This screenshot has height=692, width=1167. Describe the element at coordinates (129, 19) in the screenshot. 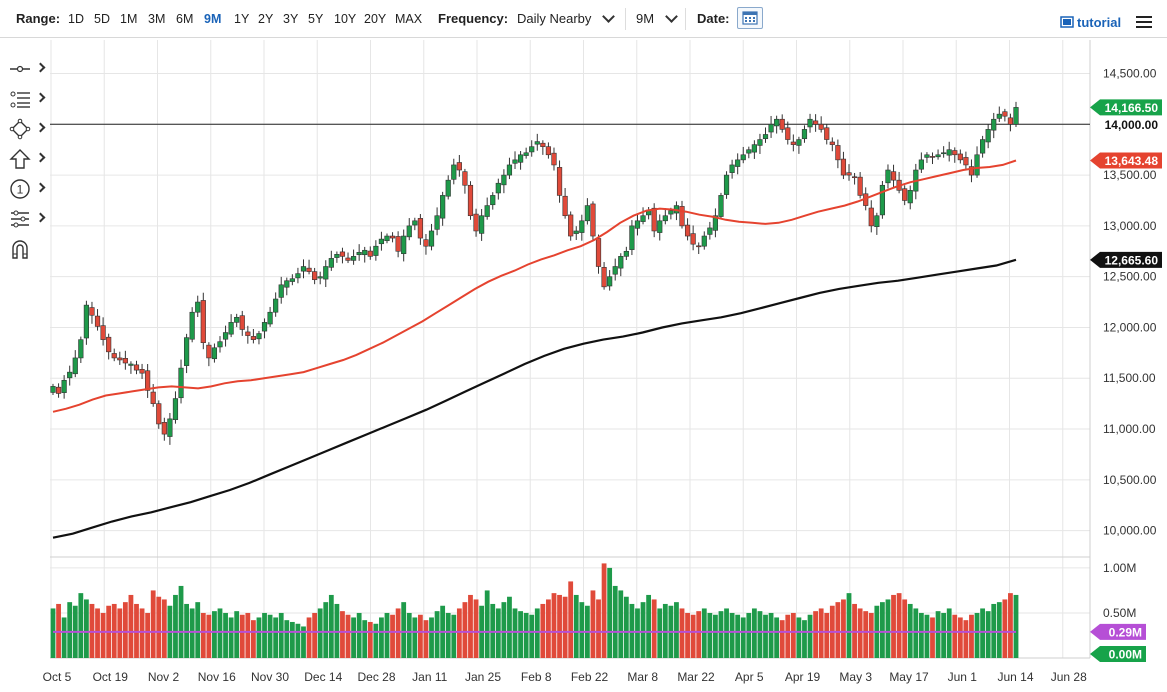

I see `range-1m: 1M` at that location.